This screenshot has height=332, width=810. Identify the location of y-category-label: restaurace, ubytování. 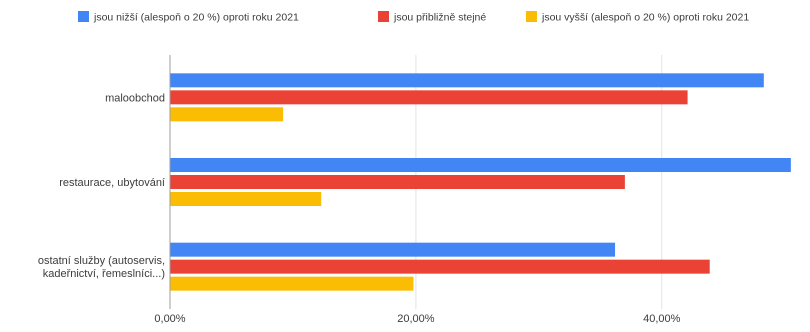
(112, 183).